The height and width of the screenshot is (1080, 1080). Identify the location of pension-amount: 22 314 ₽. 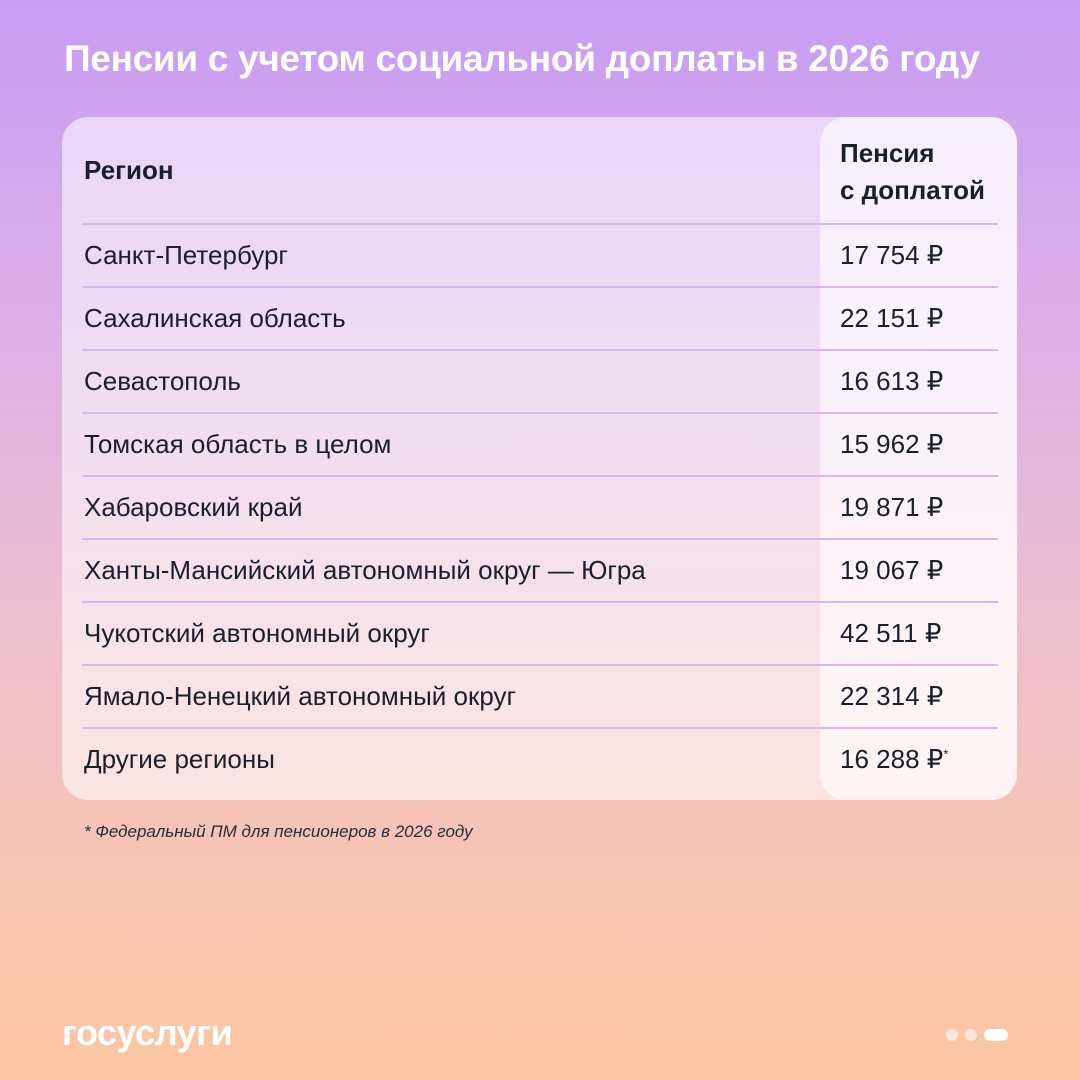
(892, 696).